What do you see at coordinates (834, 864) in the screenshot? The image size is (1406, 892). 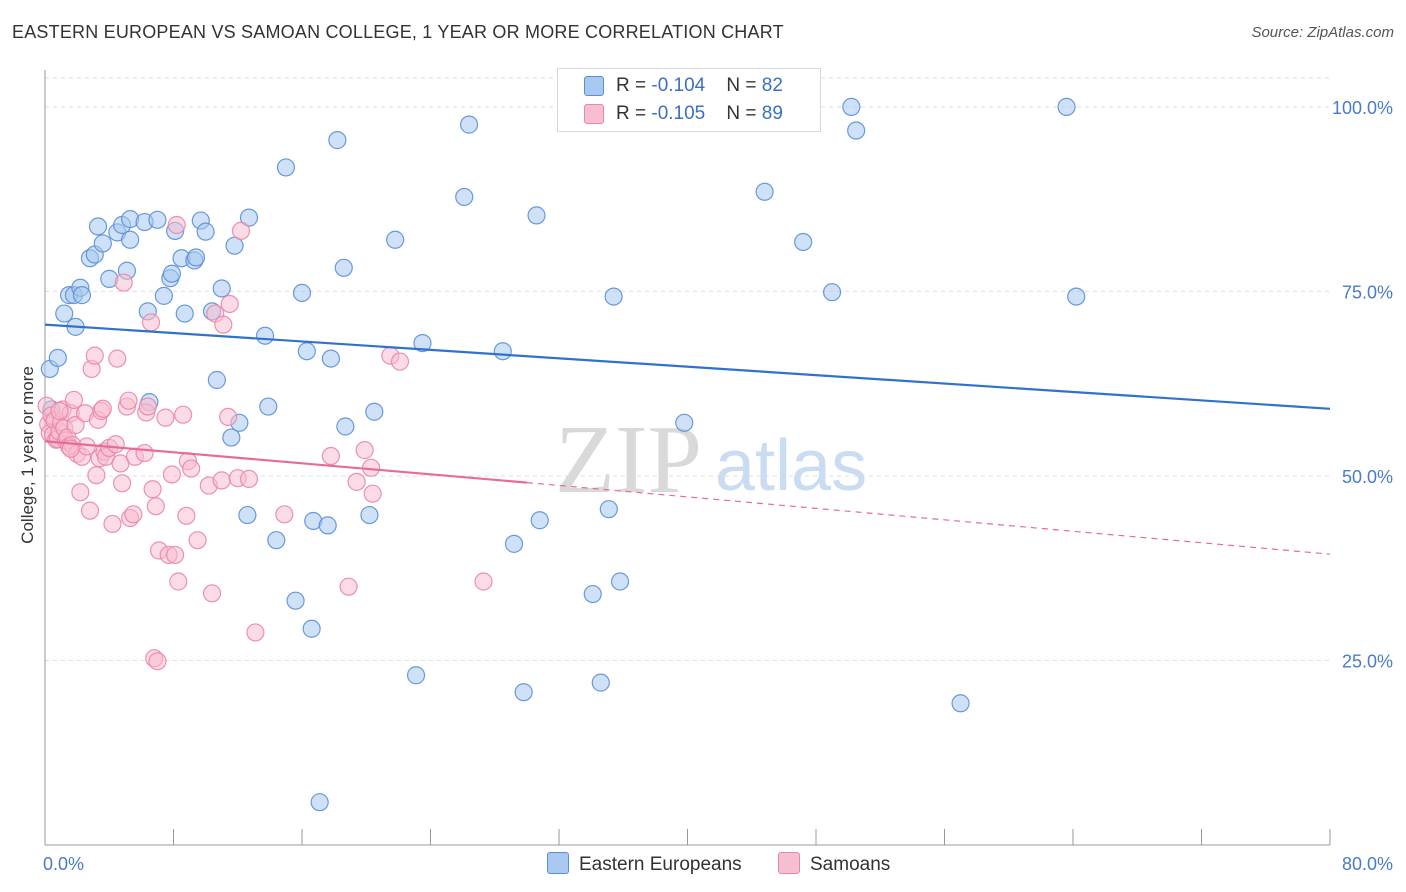 I see `bottom-legend-samoans: Samoans` at bounding box center [834, 864].